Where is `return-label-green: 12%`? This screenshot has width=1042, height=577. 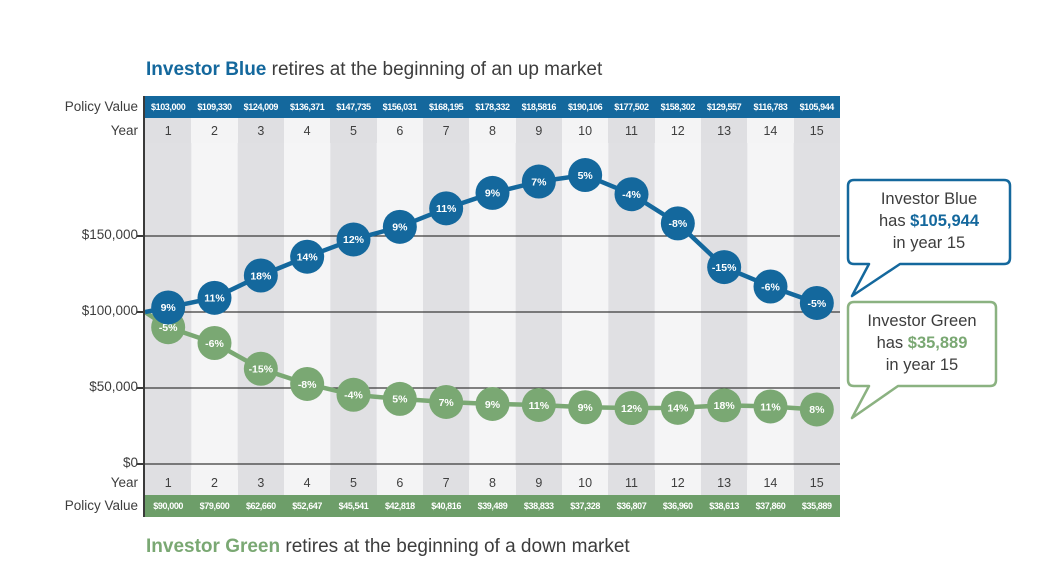 return-label-green: 12% is located at coordinates (632, 409).